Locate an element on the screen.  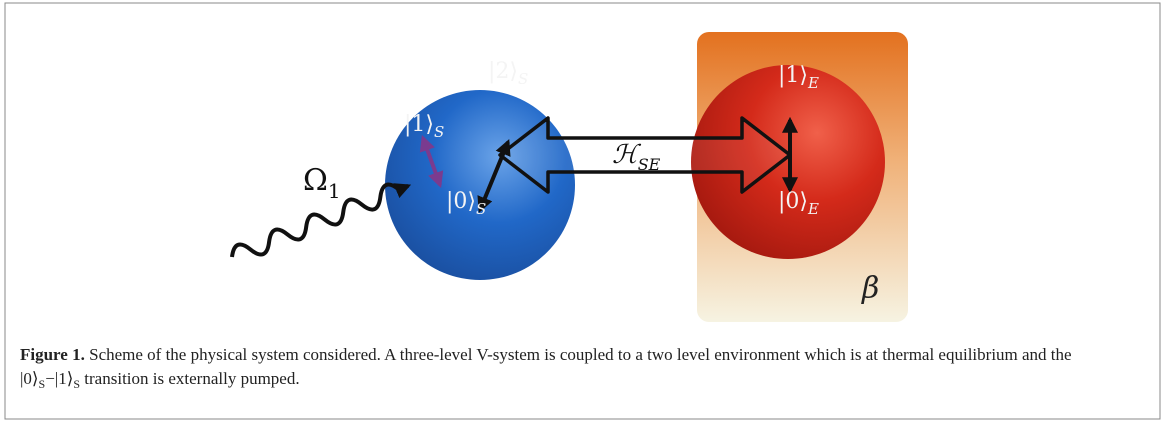
caption-part: |0⟩ is located at coordinates (29, 378).